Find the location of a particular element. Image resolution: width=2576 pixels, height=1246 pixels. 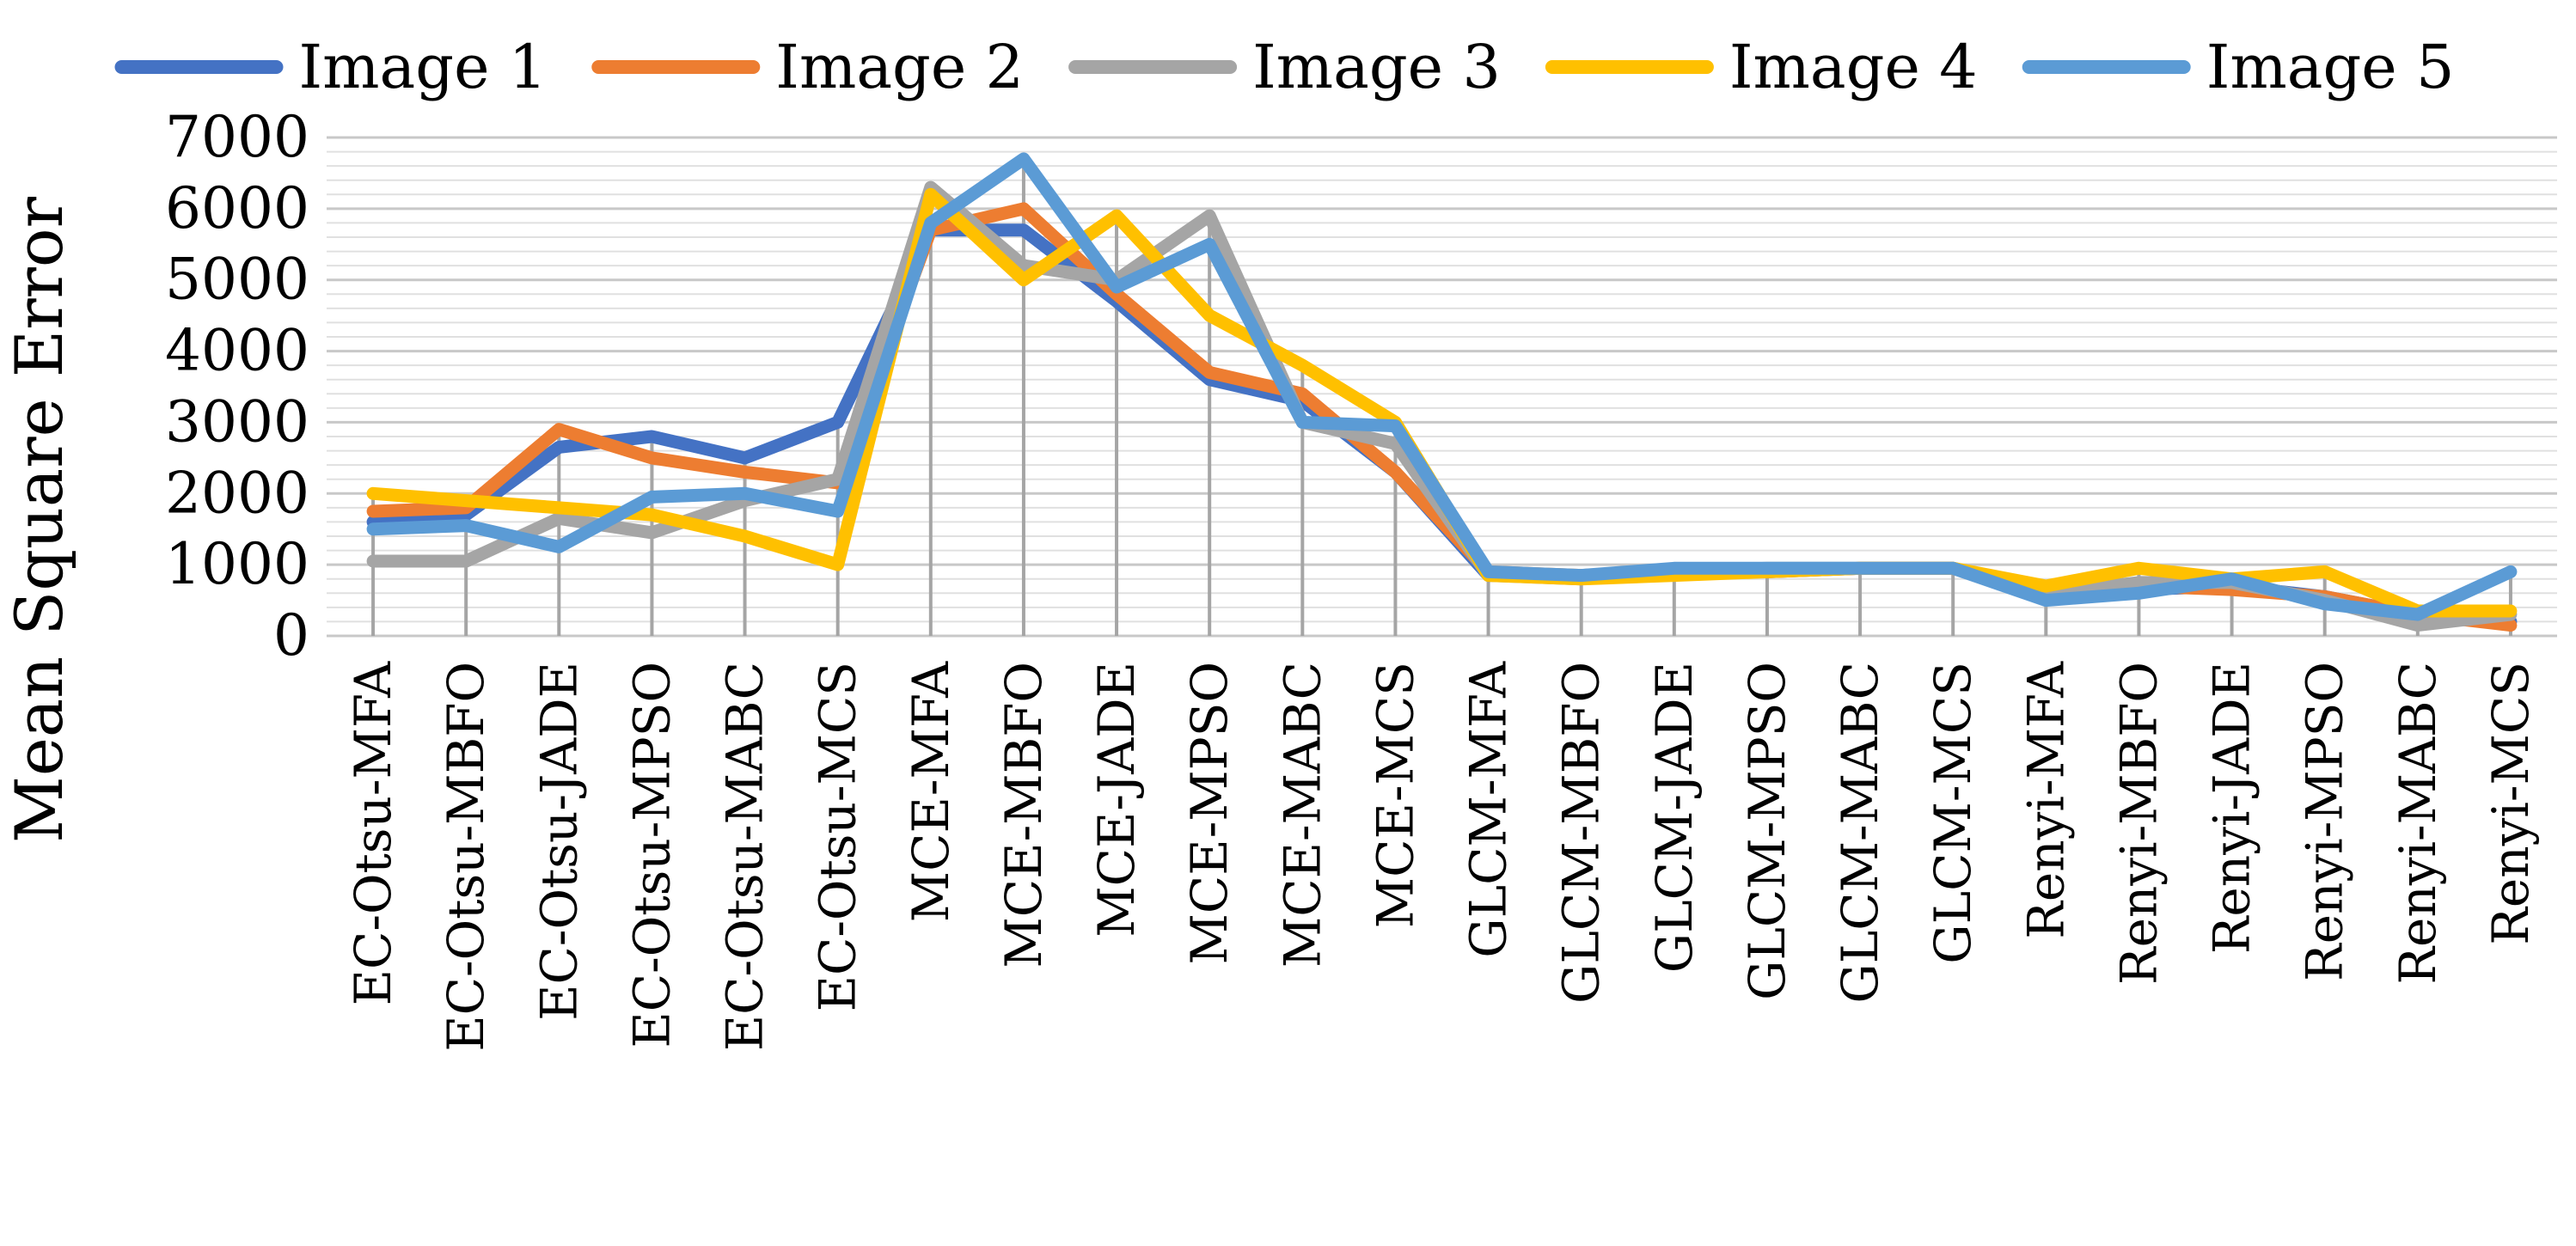

x-category-label: EC-Otsu-JADE is located at coordinates (558, 841).